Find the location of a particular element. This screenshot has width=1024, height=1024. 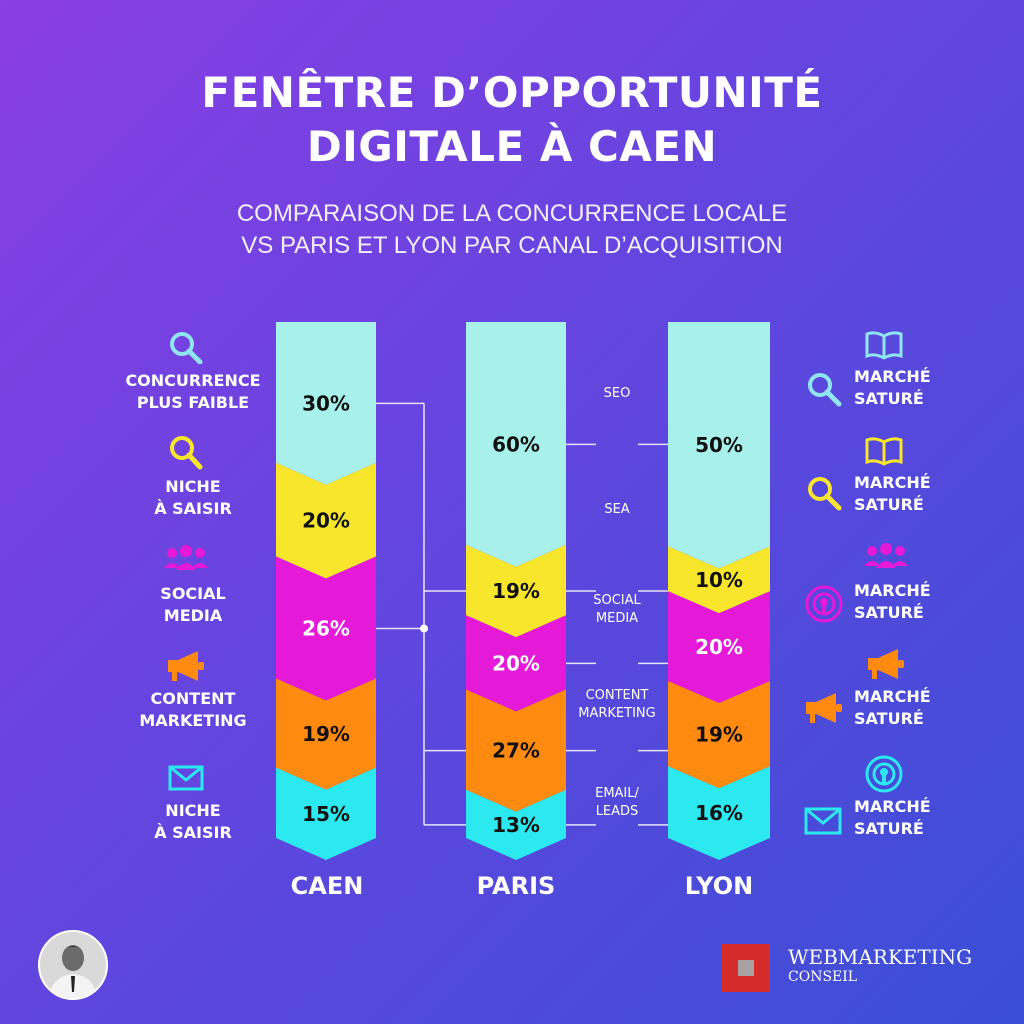

bar-segment-caen-seo is located at coordinates (326, 403).